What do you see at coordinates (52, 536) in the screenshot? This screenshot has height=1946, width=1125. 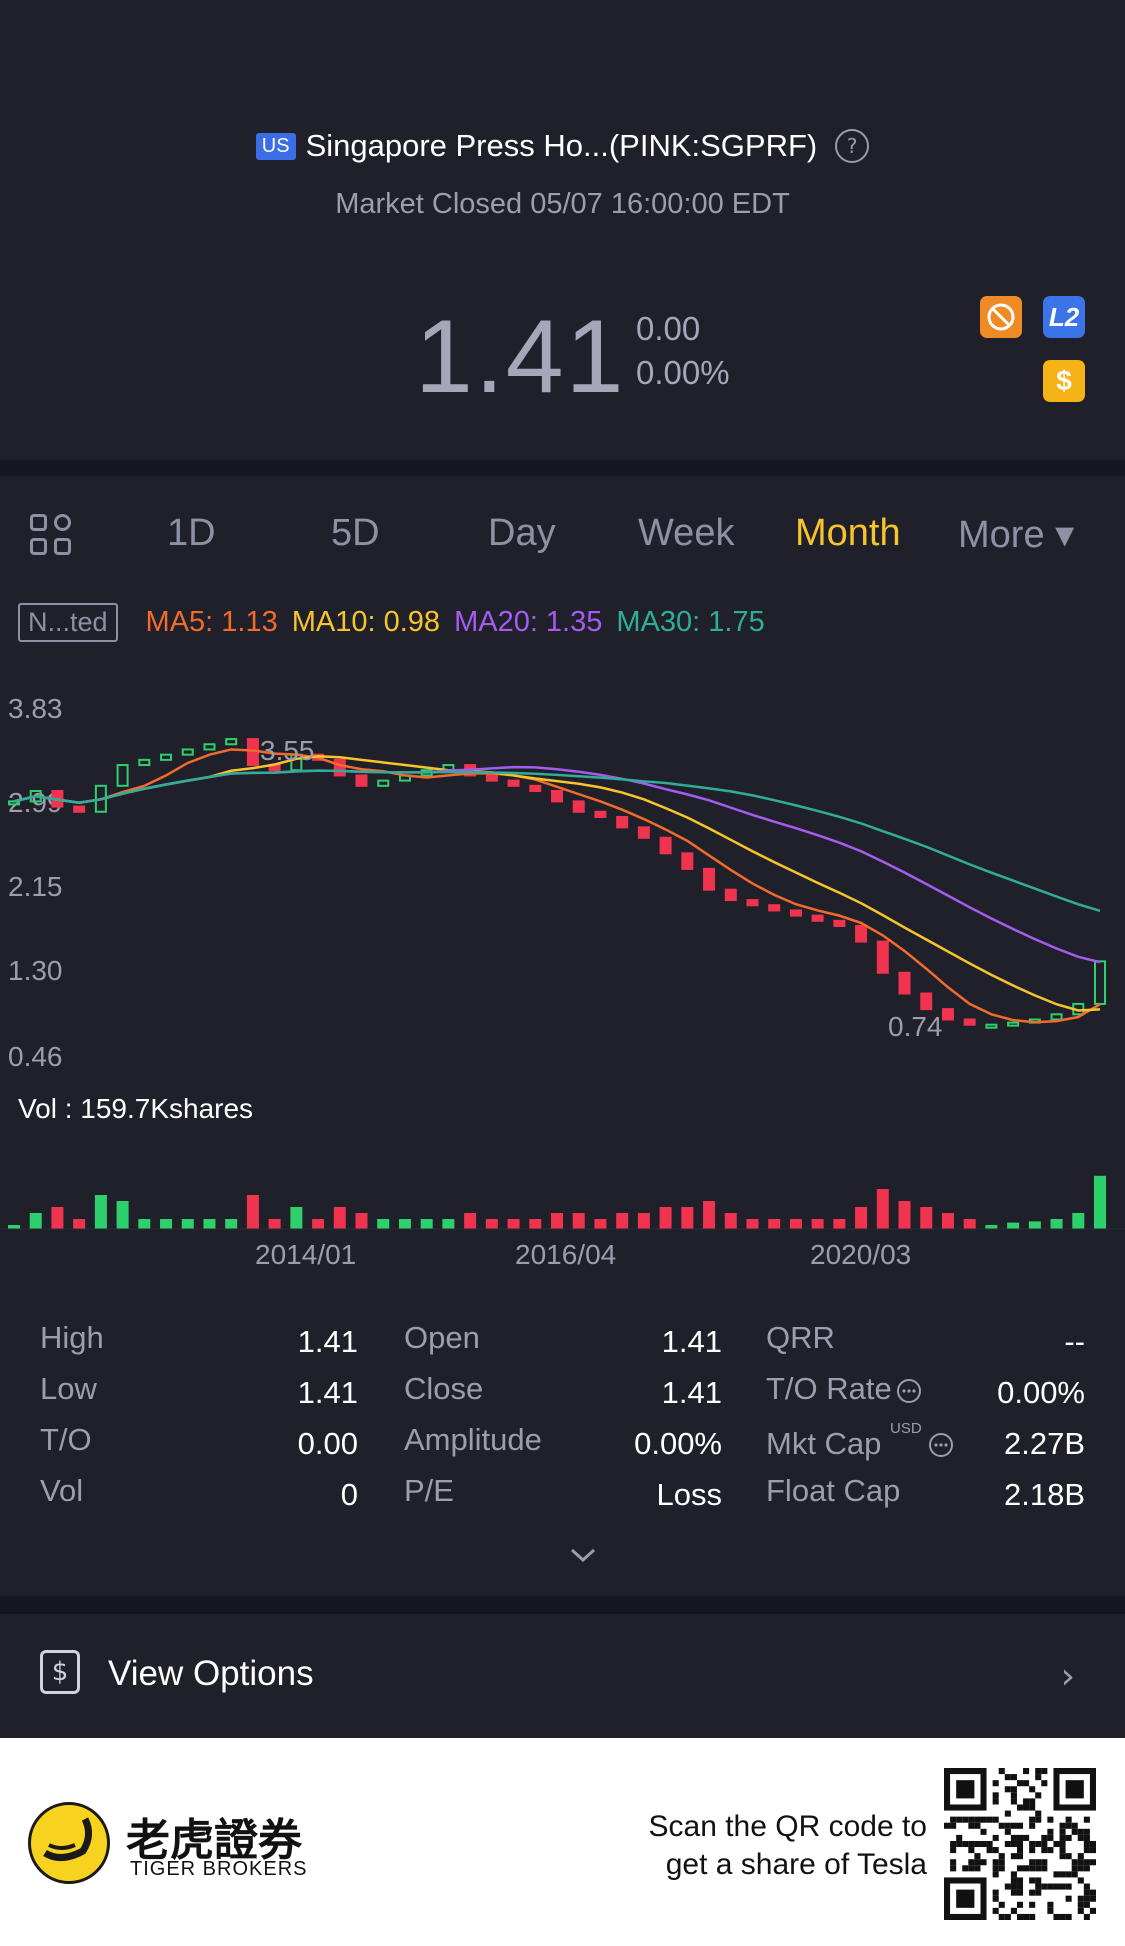 I see `grid-icon` at bounding box center [52, 536].